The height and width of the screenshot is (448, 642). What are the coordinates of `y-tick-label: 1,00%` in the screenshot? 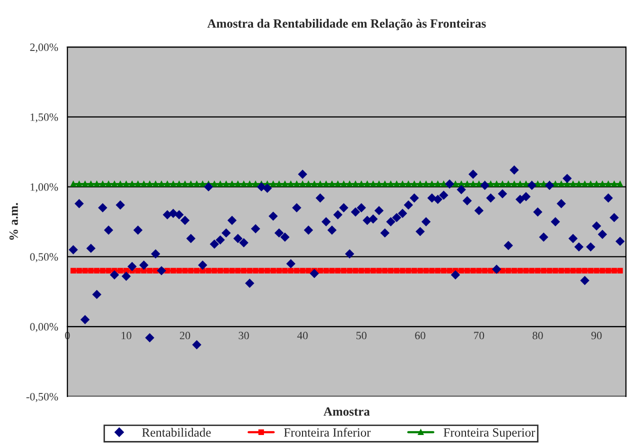 It's located at (44, 187).